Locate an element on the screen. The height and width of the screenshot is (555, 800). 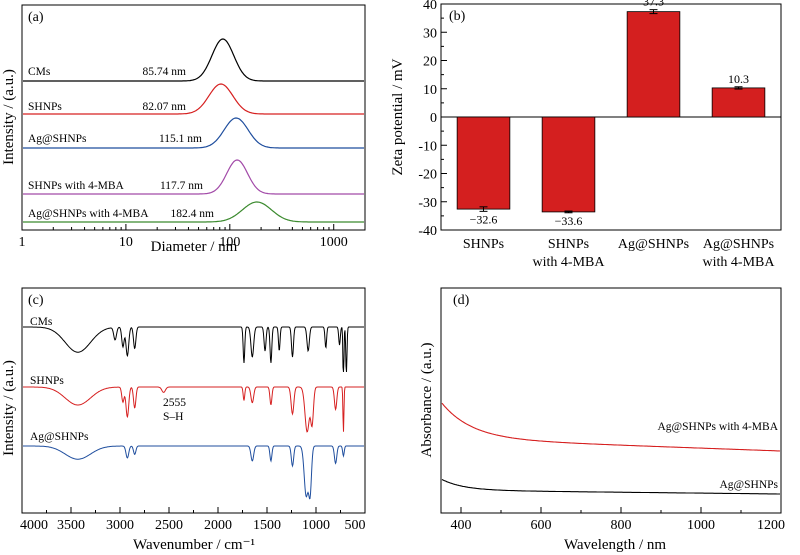
panel-a-xtick-label: 1 is located at coordinates (22, 242).